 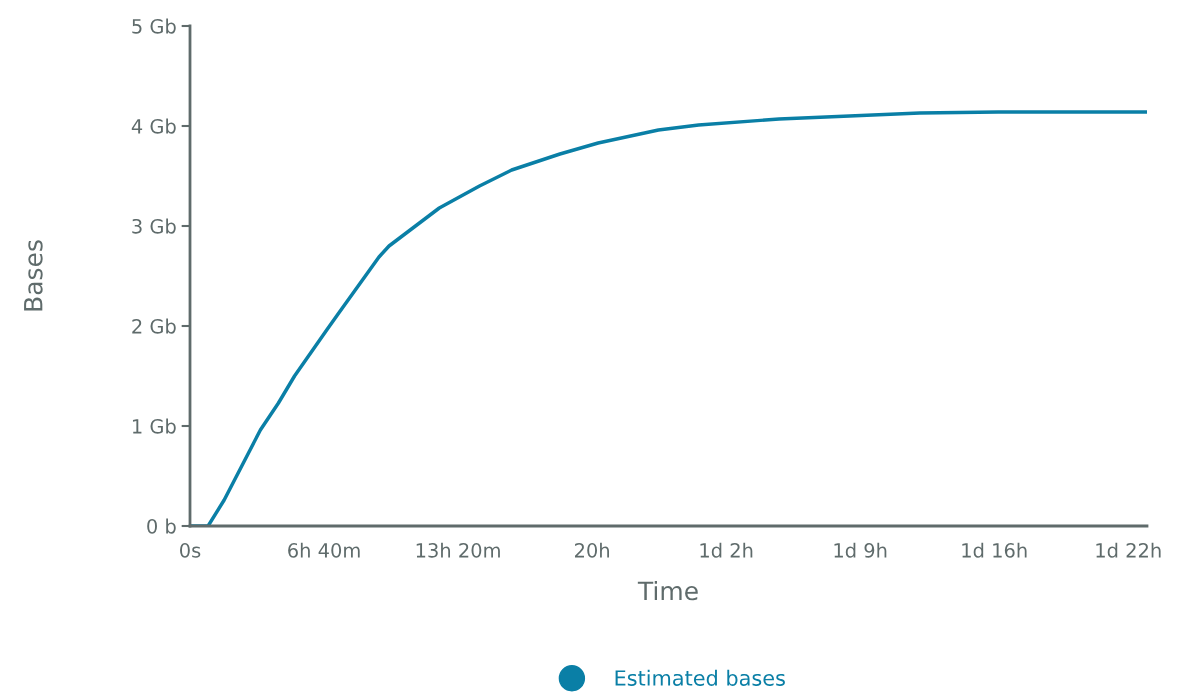 What do you see at coordinates (994, 550) in the screenshot?
I see `x-tick-label: 1d 16h` at bounding box center [994, 550].